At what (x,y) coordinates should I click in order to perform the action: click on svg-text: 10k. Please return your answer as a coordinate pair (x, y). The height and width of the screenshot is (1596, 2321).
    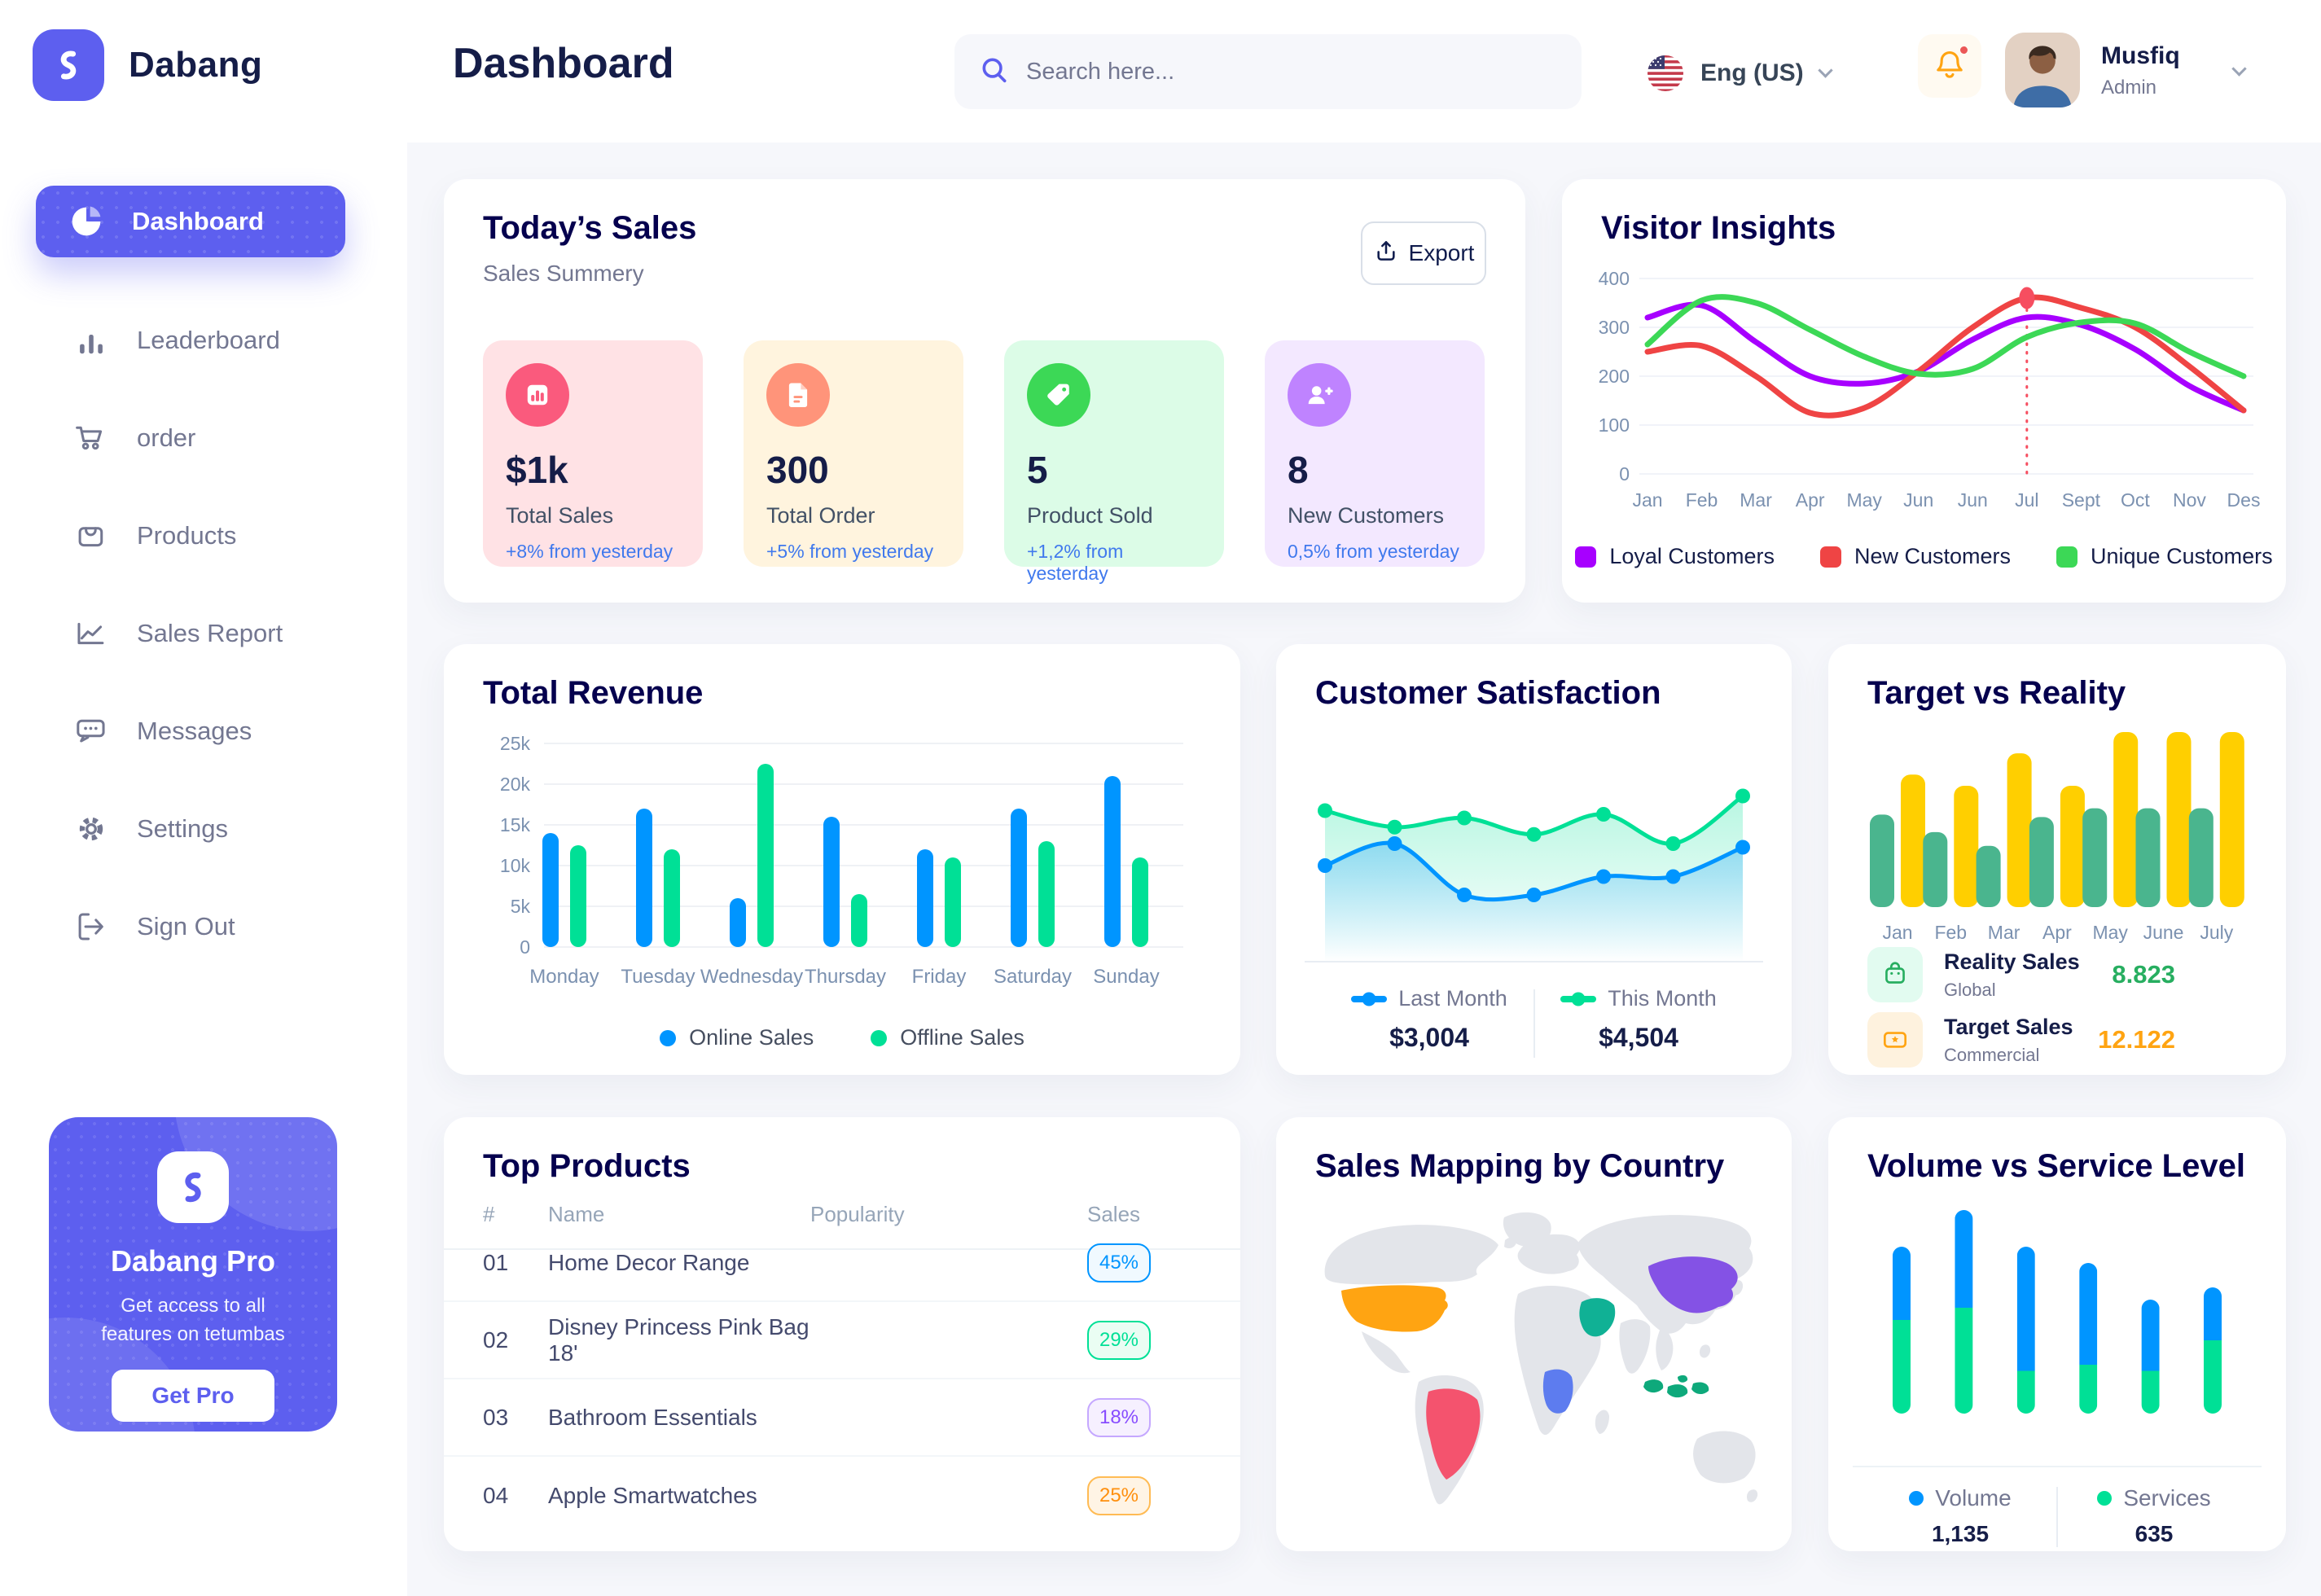
    Looking at the image, I should click on (515, 865).